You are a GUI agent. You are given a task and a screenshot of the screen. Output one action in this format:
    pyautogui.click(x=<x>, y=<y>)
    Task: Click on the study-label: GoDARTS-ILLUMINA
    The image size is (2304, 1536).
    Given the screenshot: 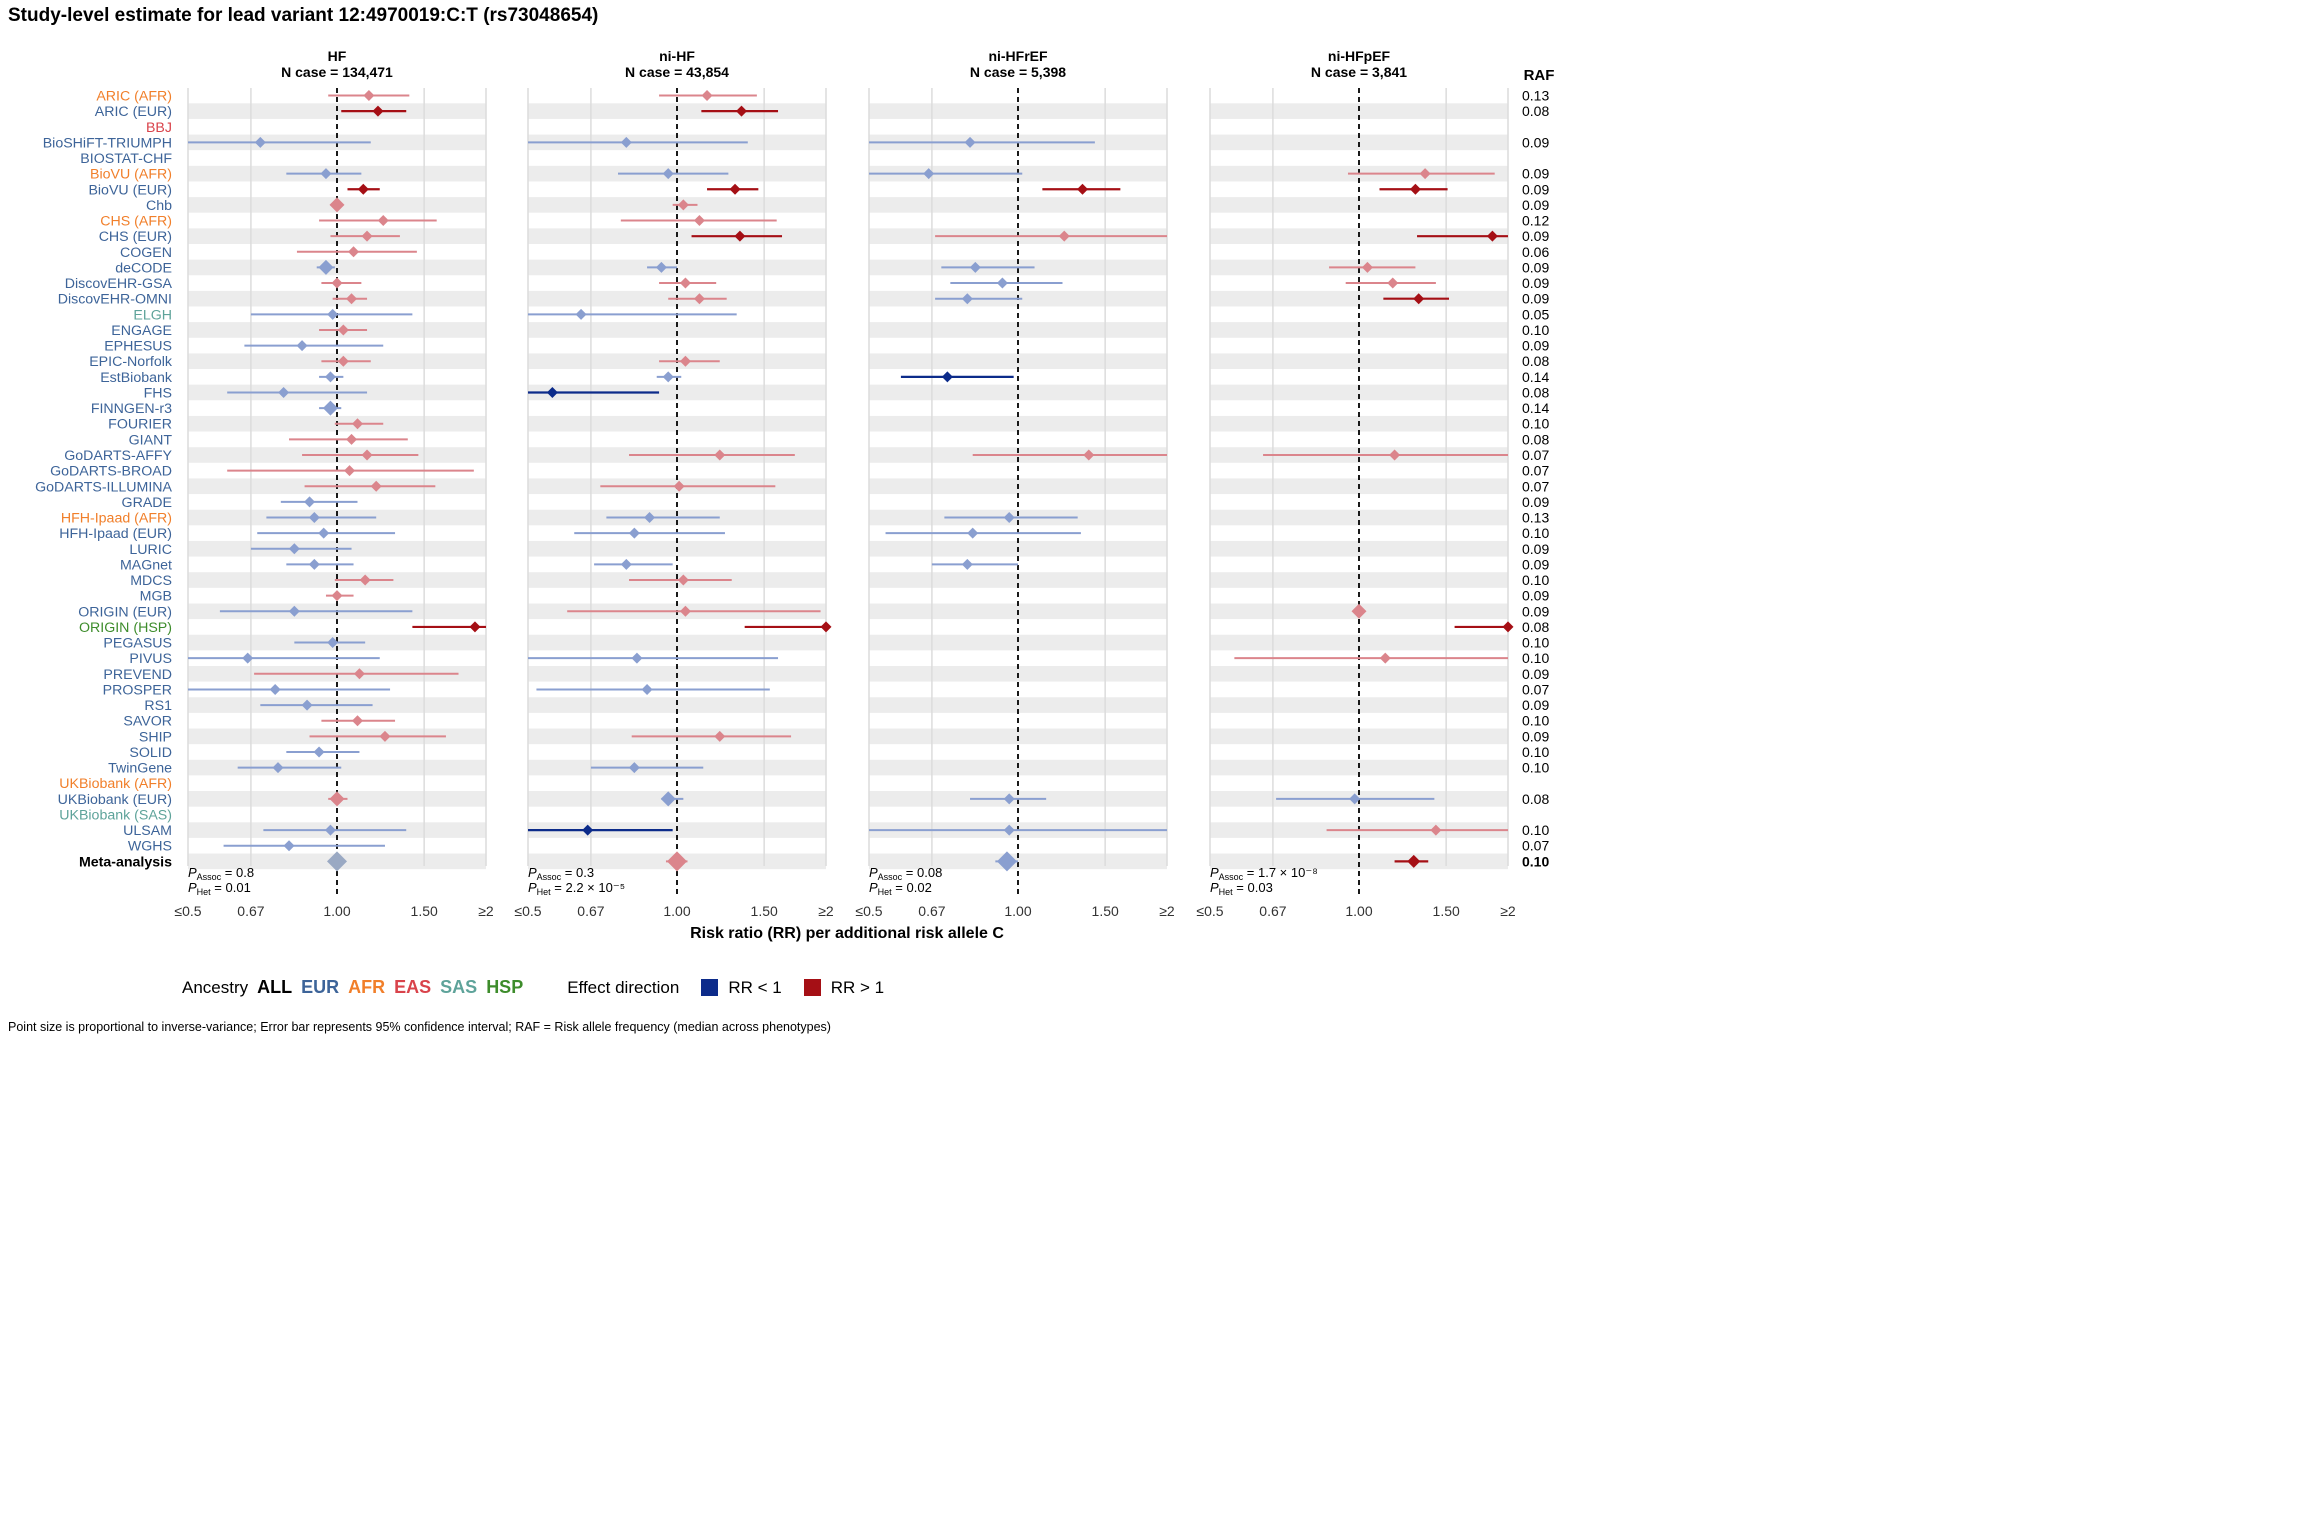 What is the action you would take?
    pyautogui.click(x=103, y=487)
    